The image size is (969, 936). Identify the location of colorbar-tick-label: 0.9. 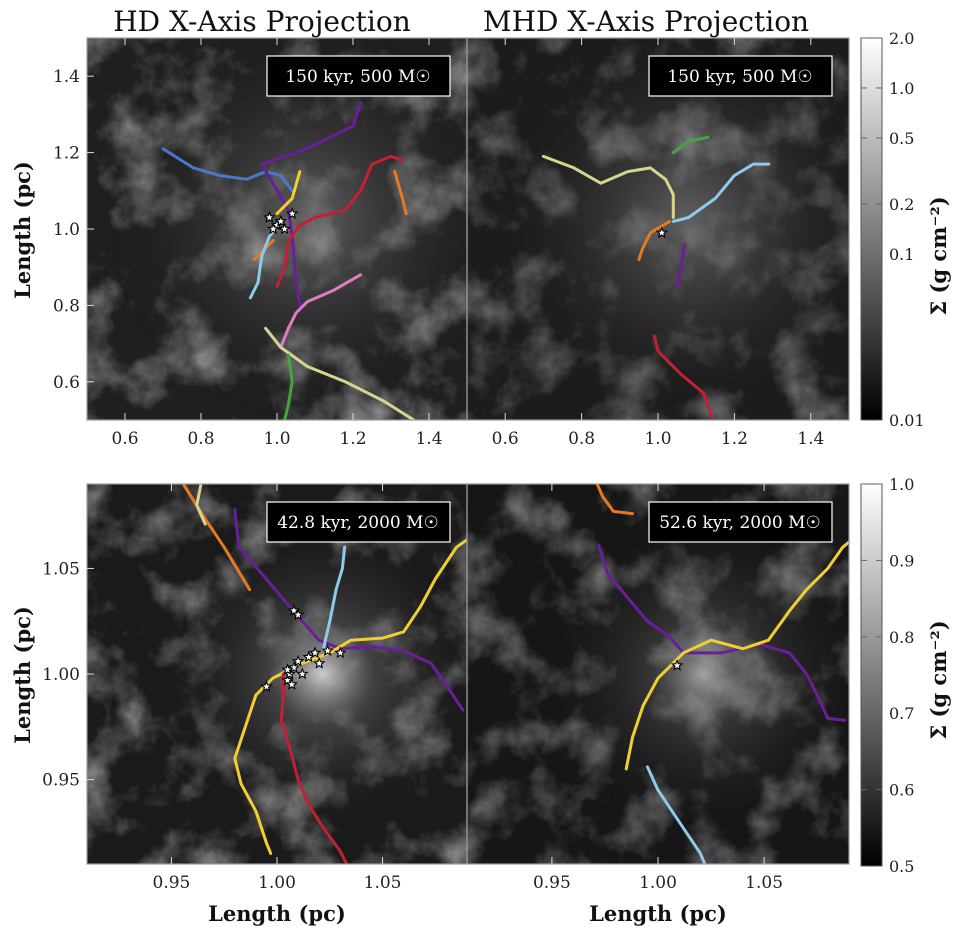
(901, 560).